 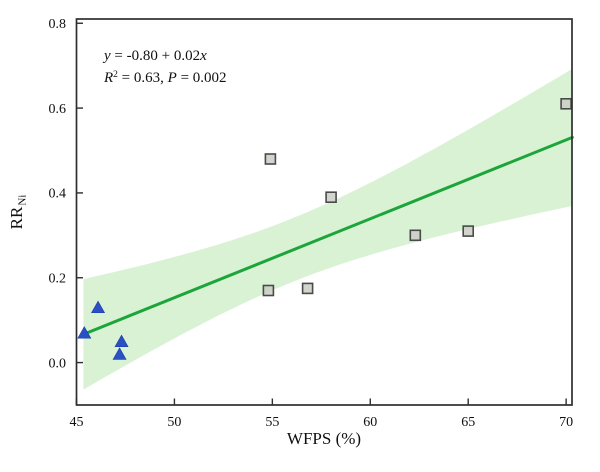 What do you see at coordinates (370, 422) in the screenshot?
I see `x-tick-label: 60` at bounding box center [370, 422].